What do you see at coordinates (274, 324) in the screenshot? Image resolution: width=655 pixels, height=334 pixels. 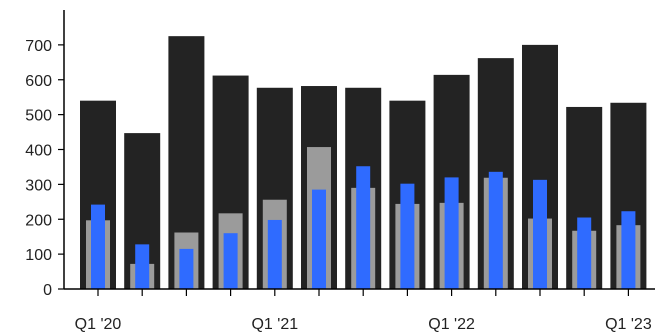 I see `x-tick-label: Q1 '21` at bounding box center [274, 324].